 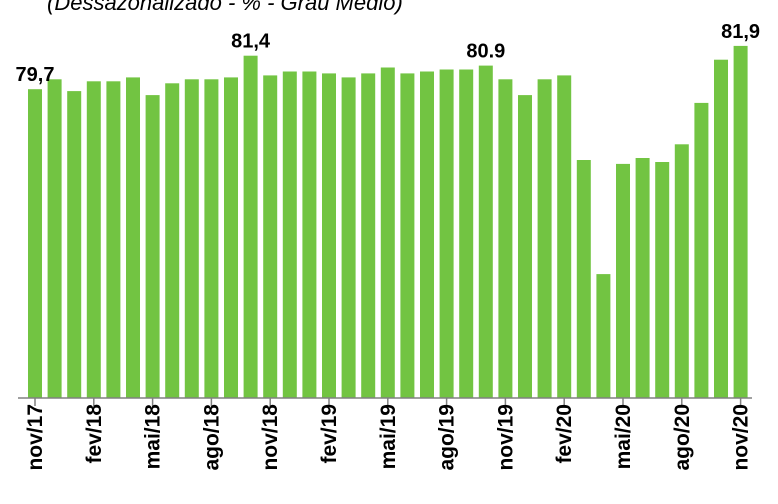 What do you see at coordinates (505, 239) in the screenshot?
I see `bar-nov/19` at bounding box center [505, 239].